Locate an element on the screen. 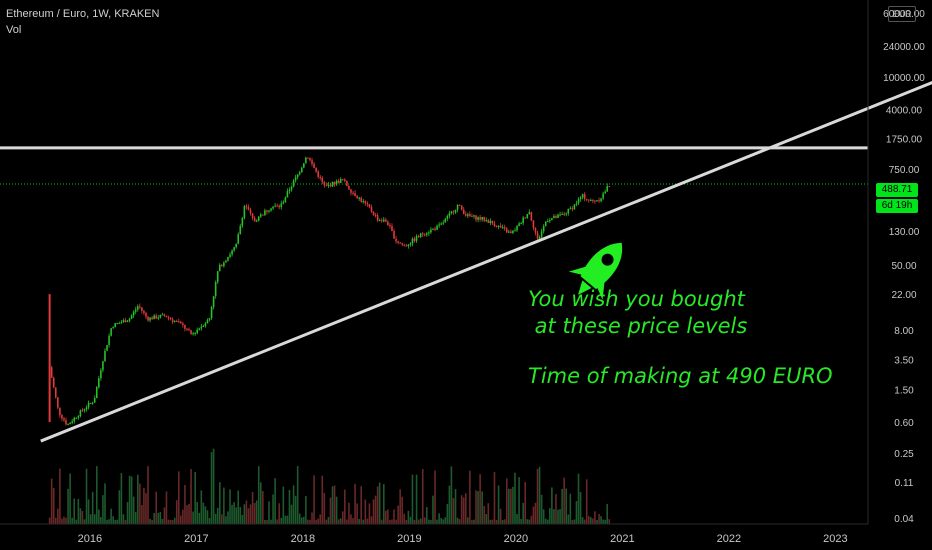 The height and width of the screenshot is (550, 932). time-axis: 2016 2017 2018 2019 2020 2021 2022 2023 is located at coordinates (463, 539).